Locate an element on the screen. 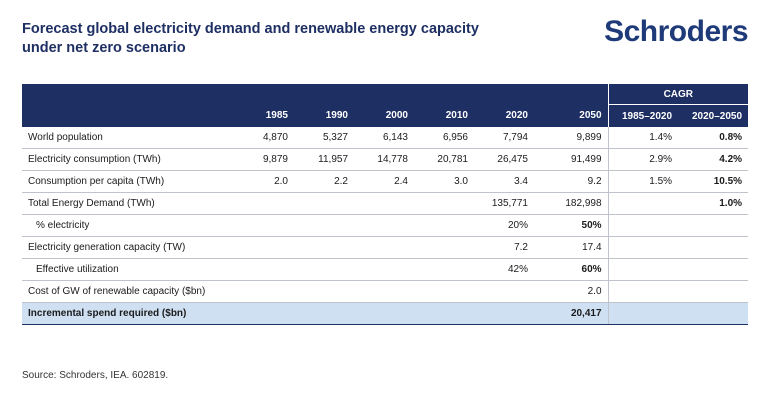 This screenshot has width=770, height=400. table-cell: 2.4 is located at coordinates (384, 181).